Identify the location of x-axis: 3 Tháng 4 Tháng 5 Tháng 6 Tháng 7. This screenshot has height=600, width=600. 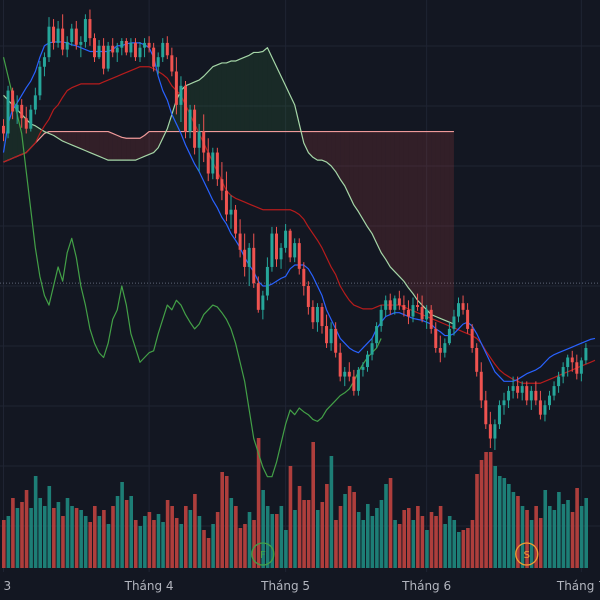
(302, 586).